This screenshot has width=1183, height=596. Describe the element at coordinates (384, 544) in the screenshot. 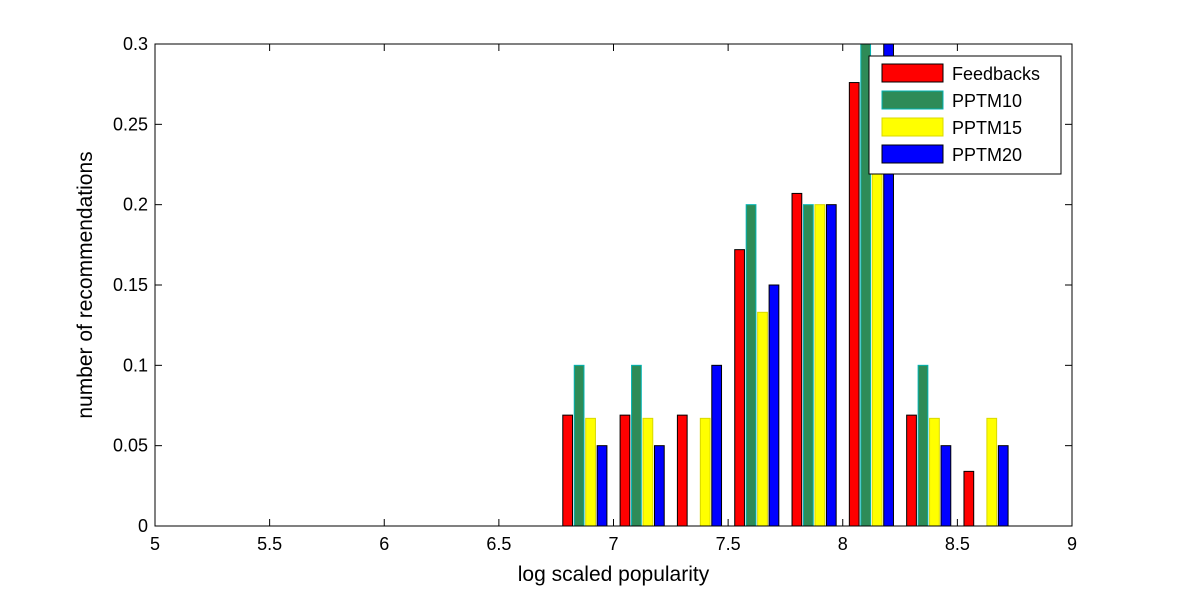

I see `x-tick-label: 6` at that location.